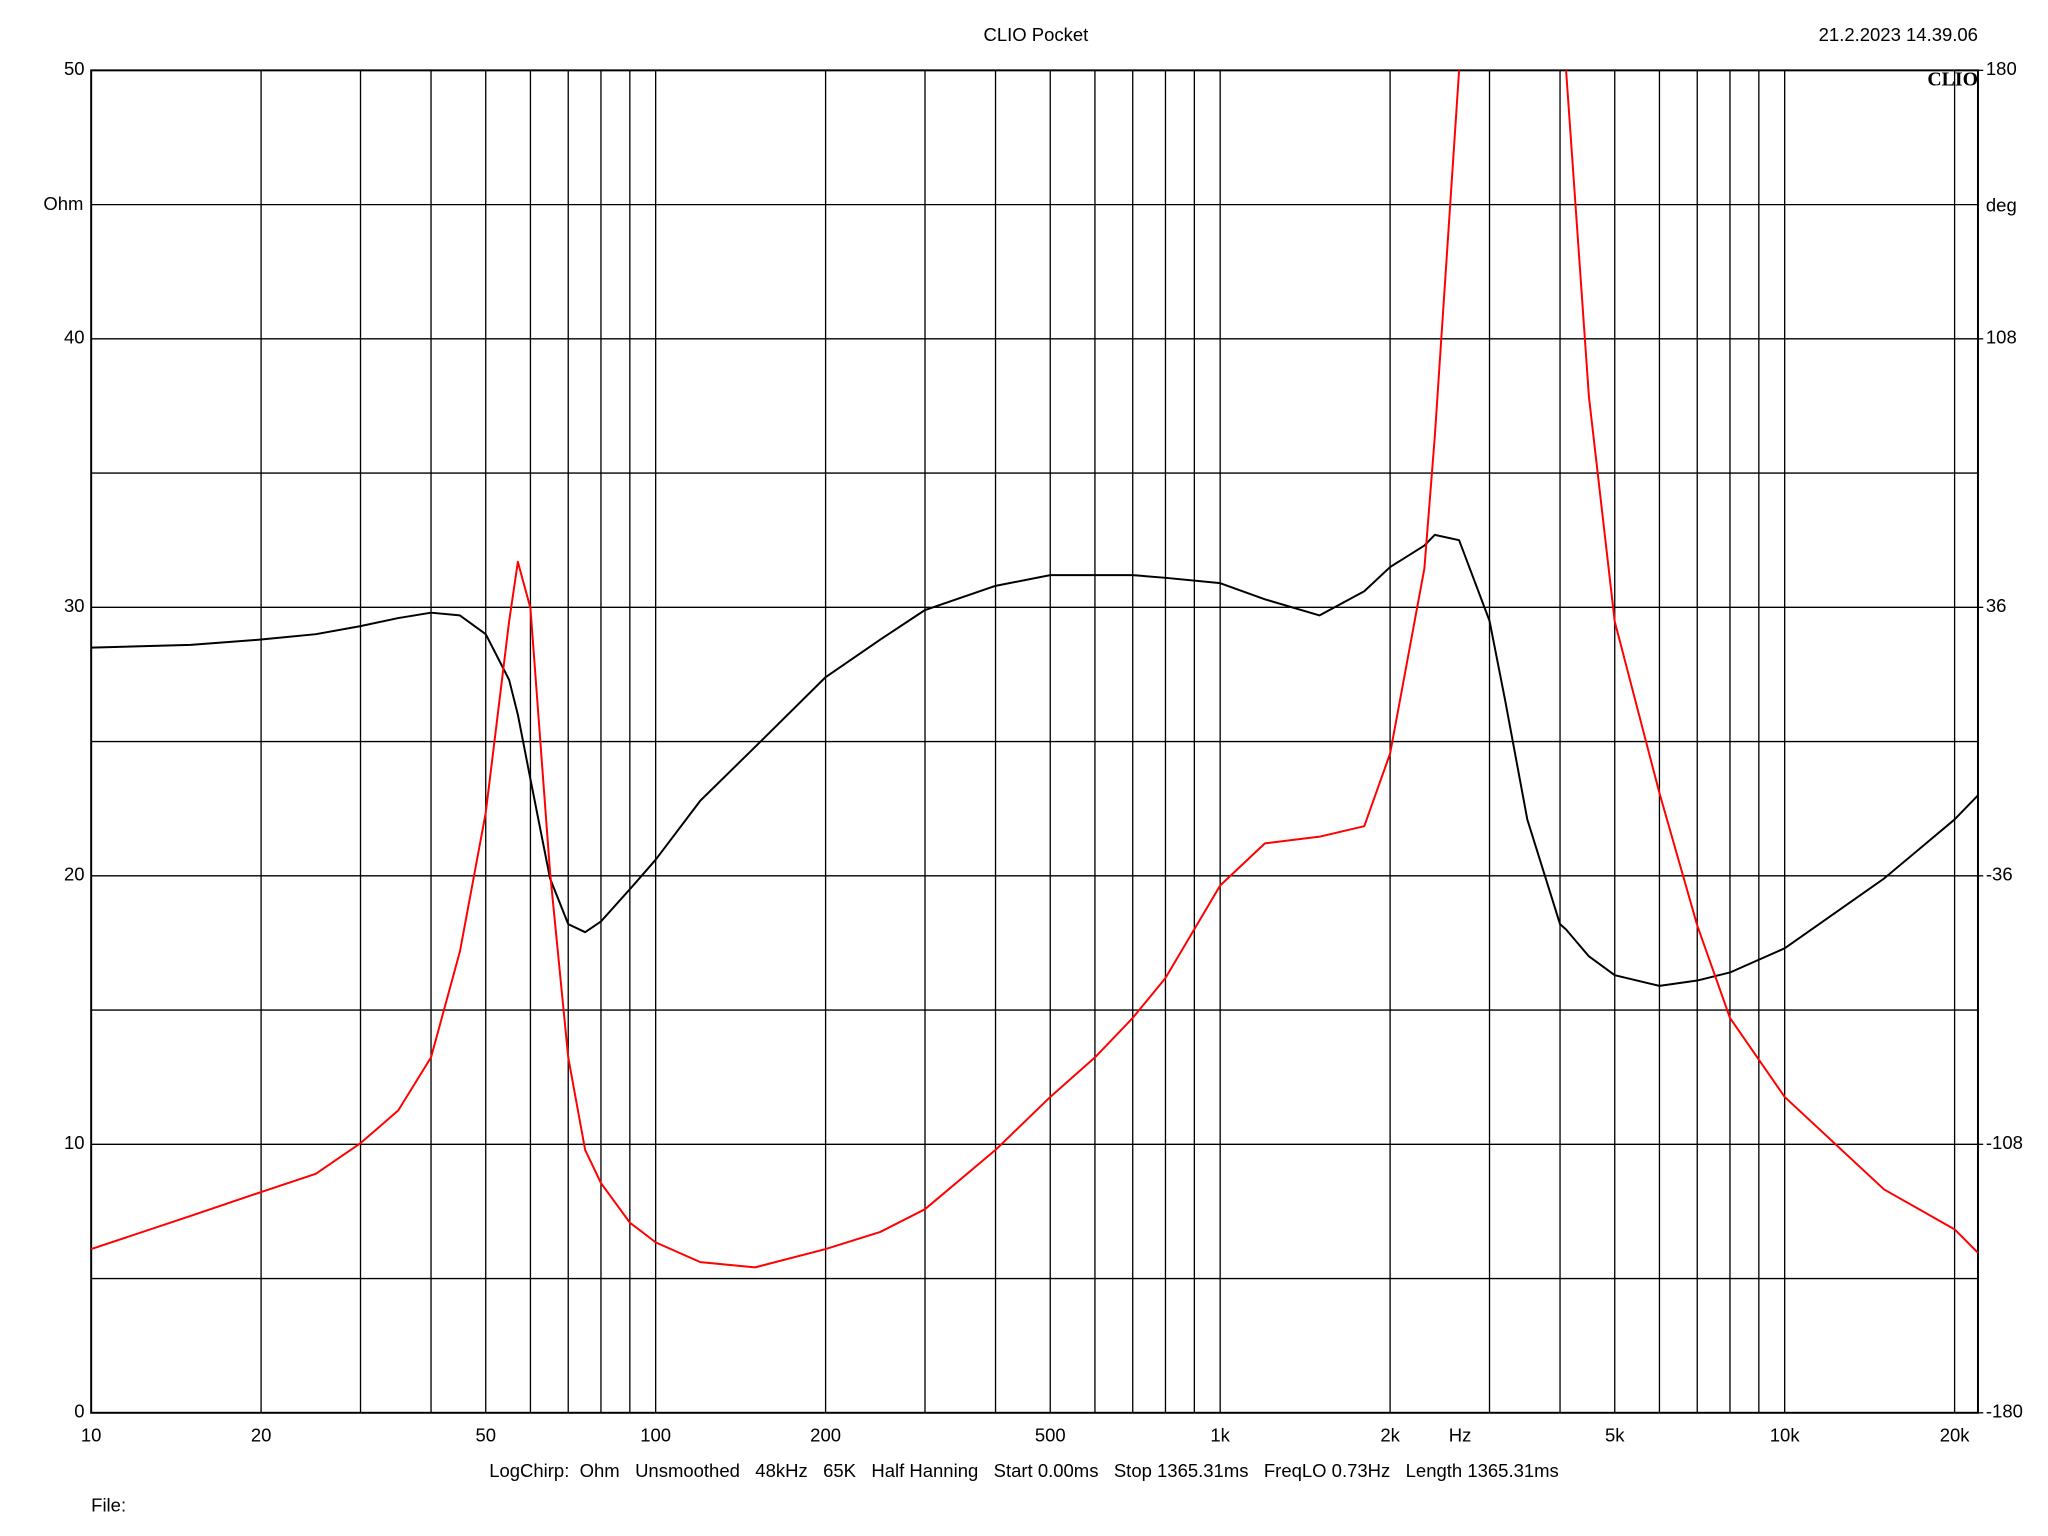  I want to click on x-tick-label: 100, so click(655, 1434).